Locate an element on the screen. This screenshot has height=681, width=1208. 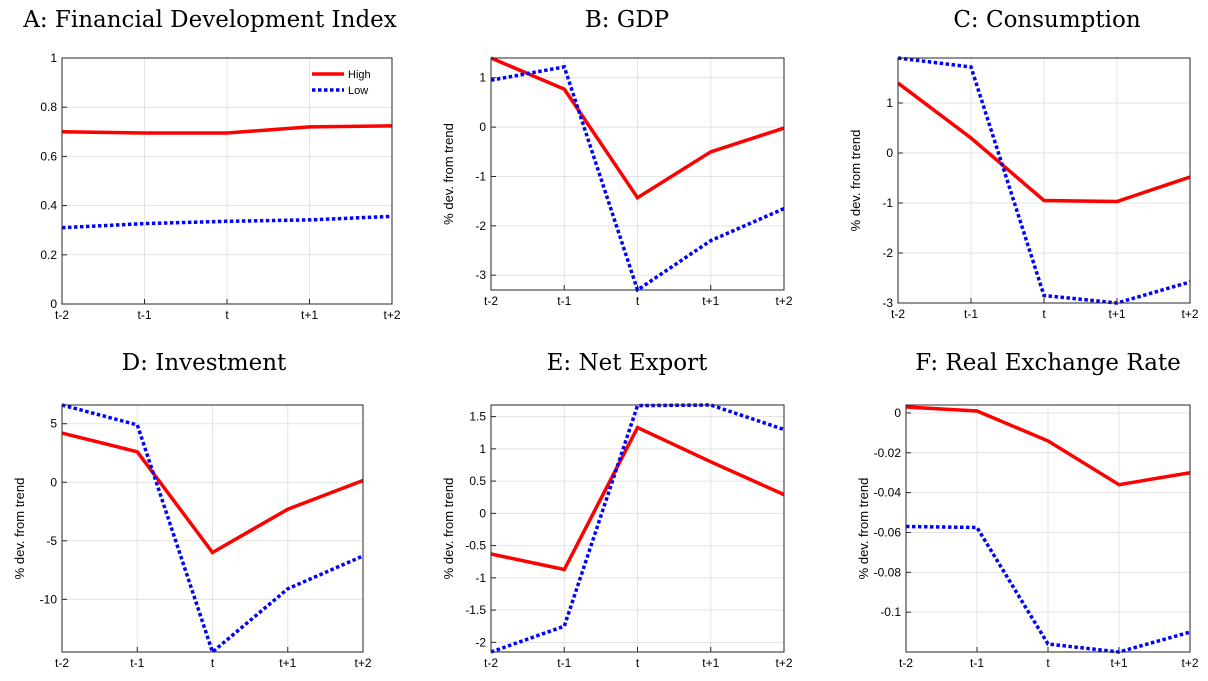
chart-a-ytick-label: 1 is located at coordinates (53, 58).